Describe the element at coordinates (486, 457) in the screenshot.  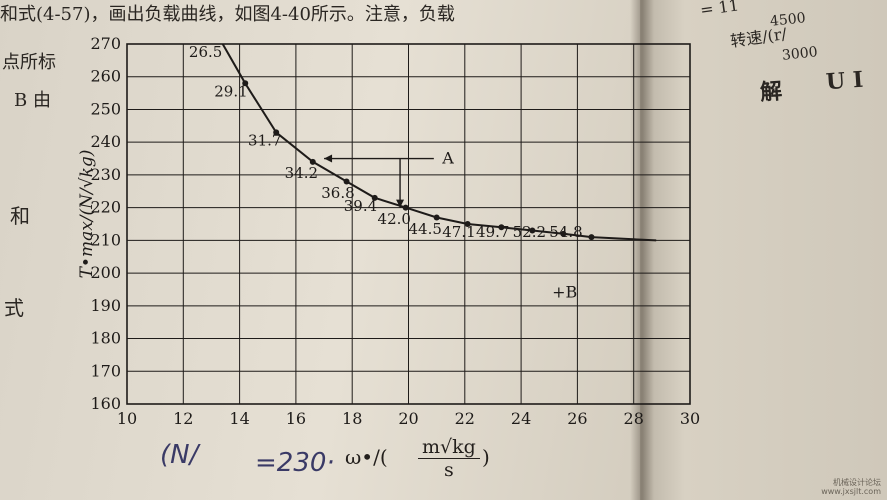
I see `x-axis-label-close: )` at that location.